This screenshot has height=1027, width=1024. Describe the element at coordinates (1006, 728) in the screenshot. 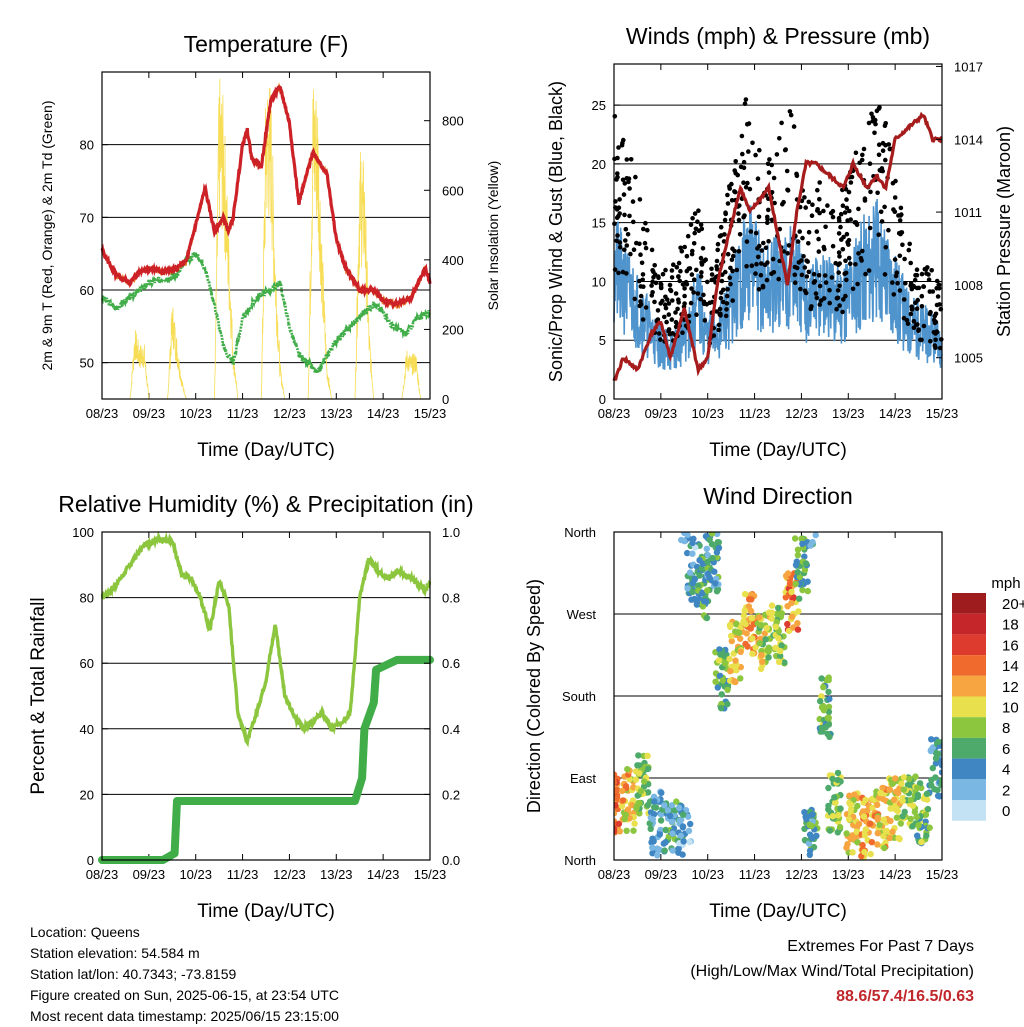

I see `legend-label: 8` at that location.